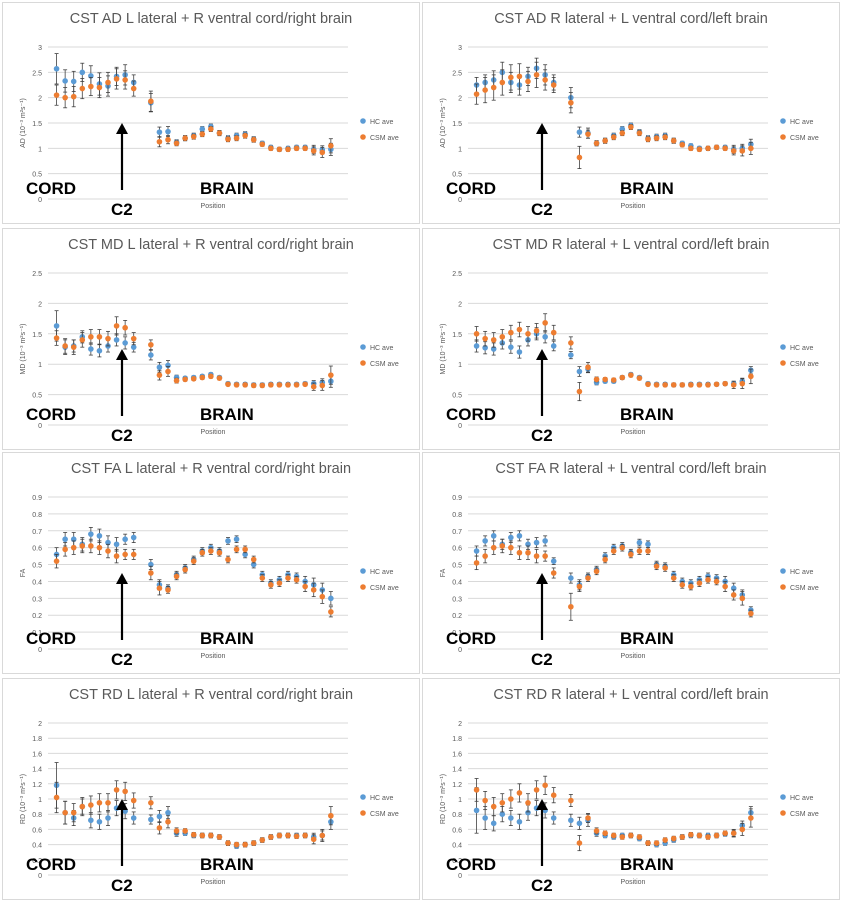  Describe the element at coordinates (457, 739) in the screenshot. I see `y-tick-label: 1.8` at that location.